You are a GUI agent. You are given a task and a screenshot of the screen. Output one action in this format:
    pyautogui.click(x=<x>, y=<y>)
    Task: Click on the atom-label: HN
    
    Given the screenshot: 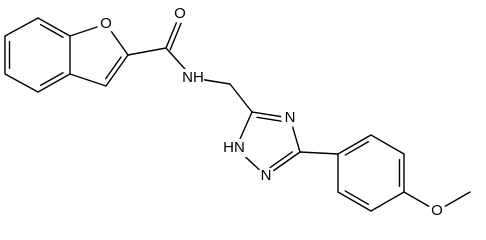 What is the action you would take?
    pyautogui.click(x=234, y=147)
    